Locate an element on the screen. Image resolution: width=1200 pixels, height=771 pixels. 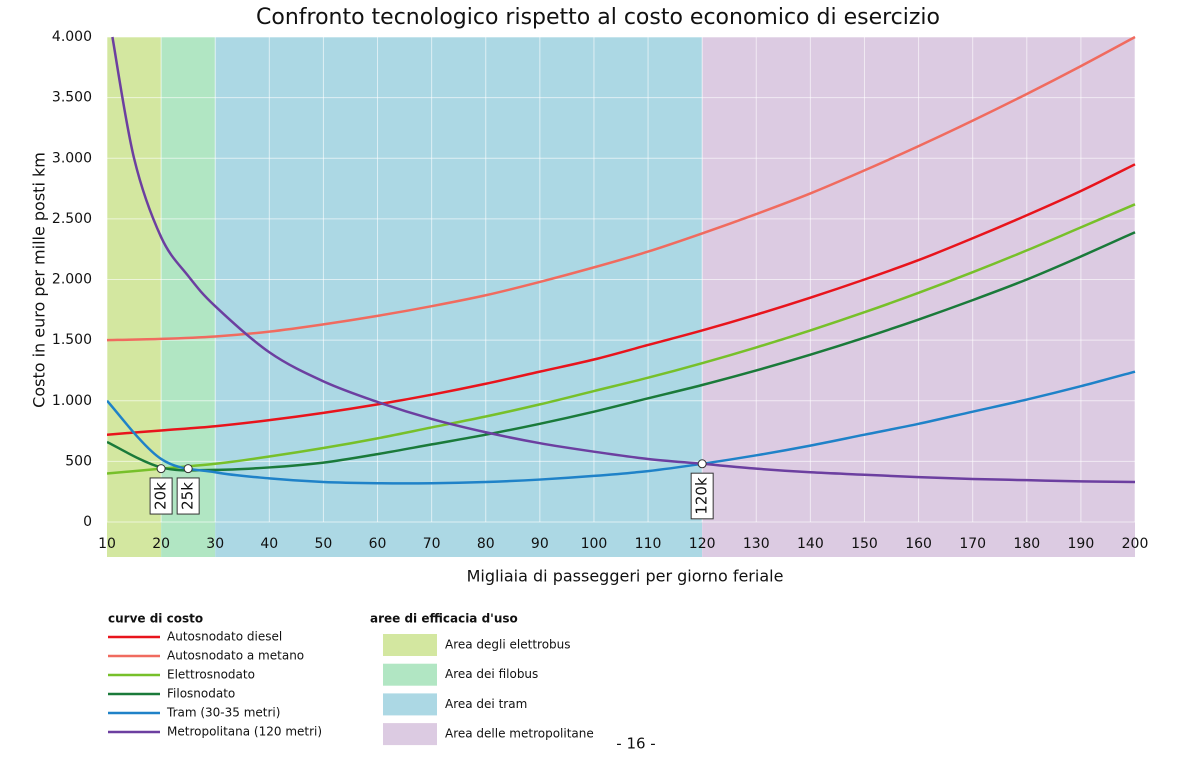
area-legend-label: Area degli elettrobus is located at coordinates (508, 645).